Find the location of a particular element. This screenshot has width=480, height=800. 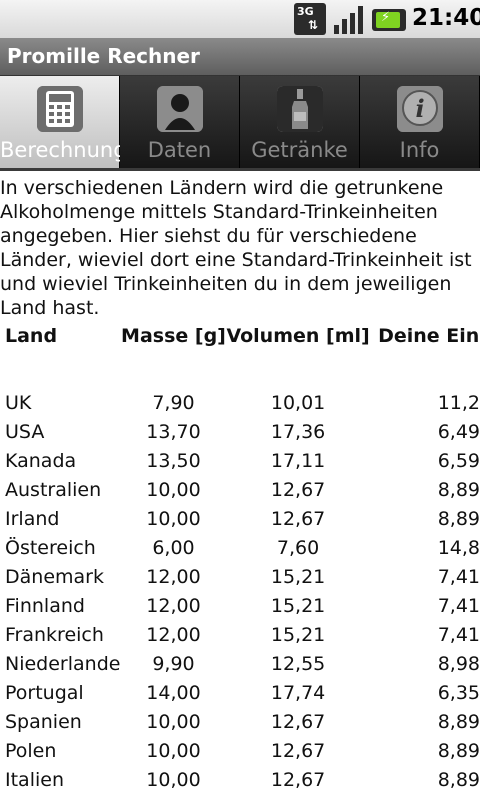

clock: 21:40 is located at coordinates (446, 18).